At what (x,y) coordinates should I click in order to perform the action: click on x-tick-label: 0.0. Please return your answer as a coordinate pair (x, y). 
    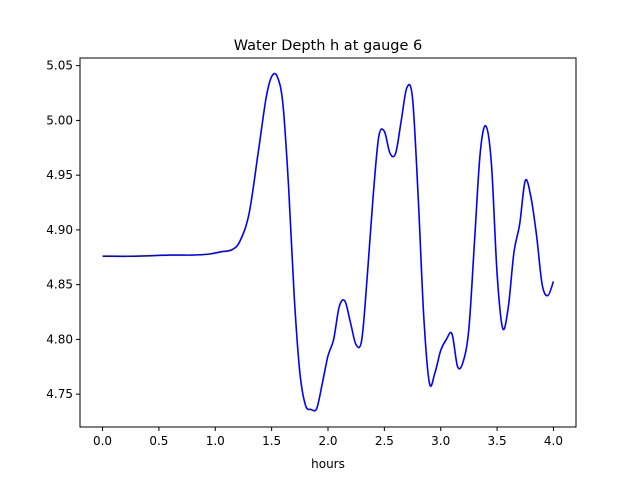
    Looking at the image, I should click on (102, 441).